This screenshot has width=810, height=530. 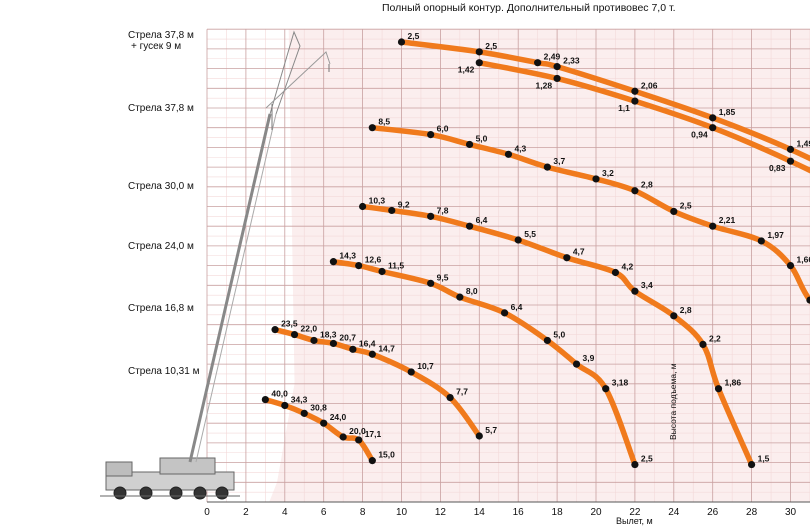 What do you see at coordinates (328, 334) in the screenshot?
I see `data-label: 18,3` at bounding box center [328, 334].